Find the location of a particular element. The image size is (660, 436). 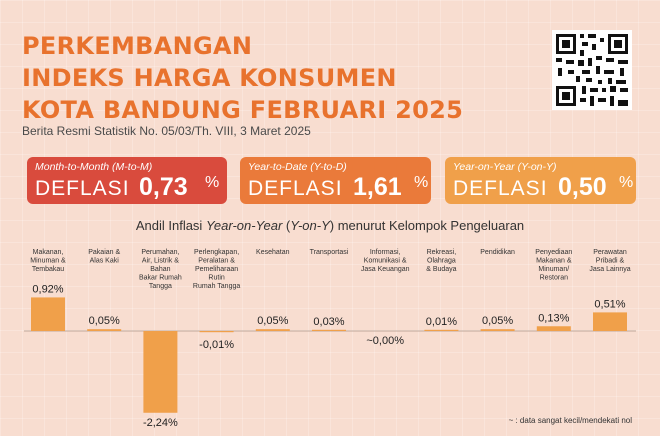

data-label: 0,13% is located at coordinates (553, 318).